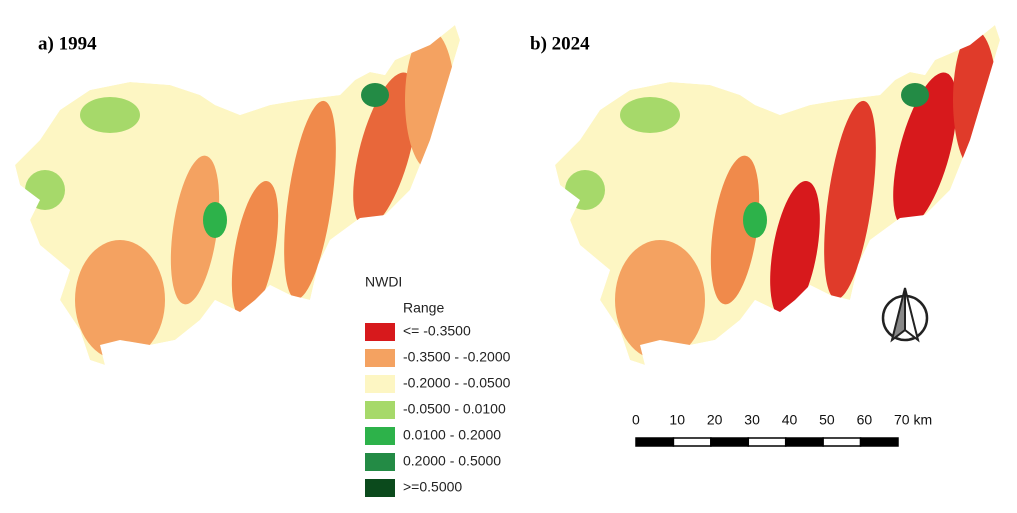  I want to click on scale-label: 40, so click(790, 420).